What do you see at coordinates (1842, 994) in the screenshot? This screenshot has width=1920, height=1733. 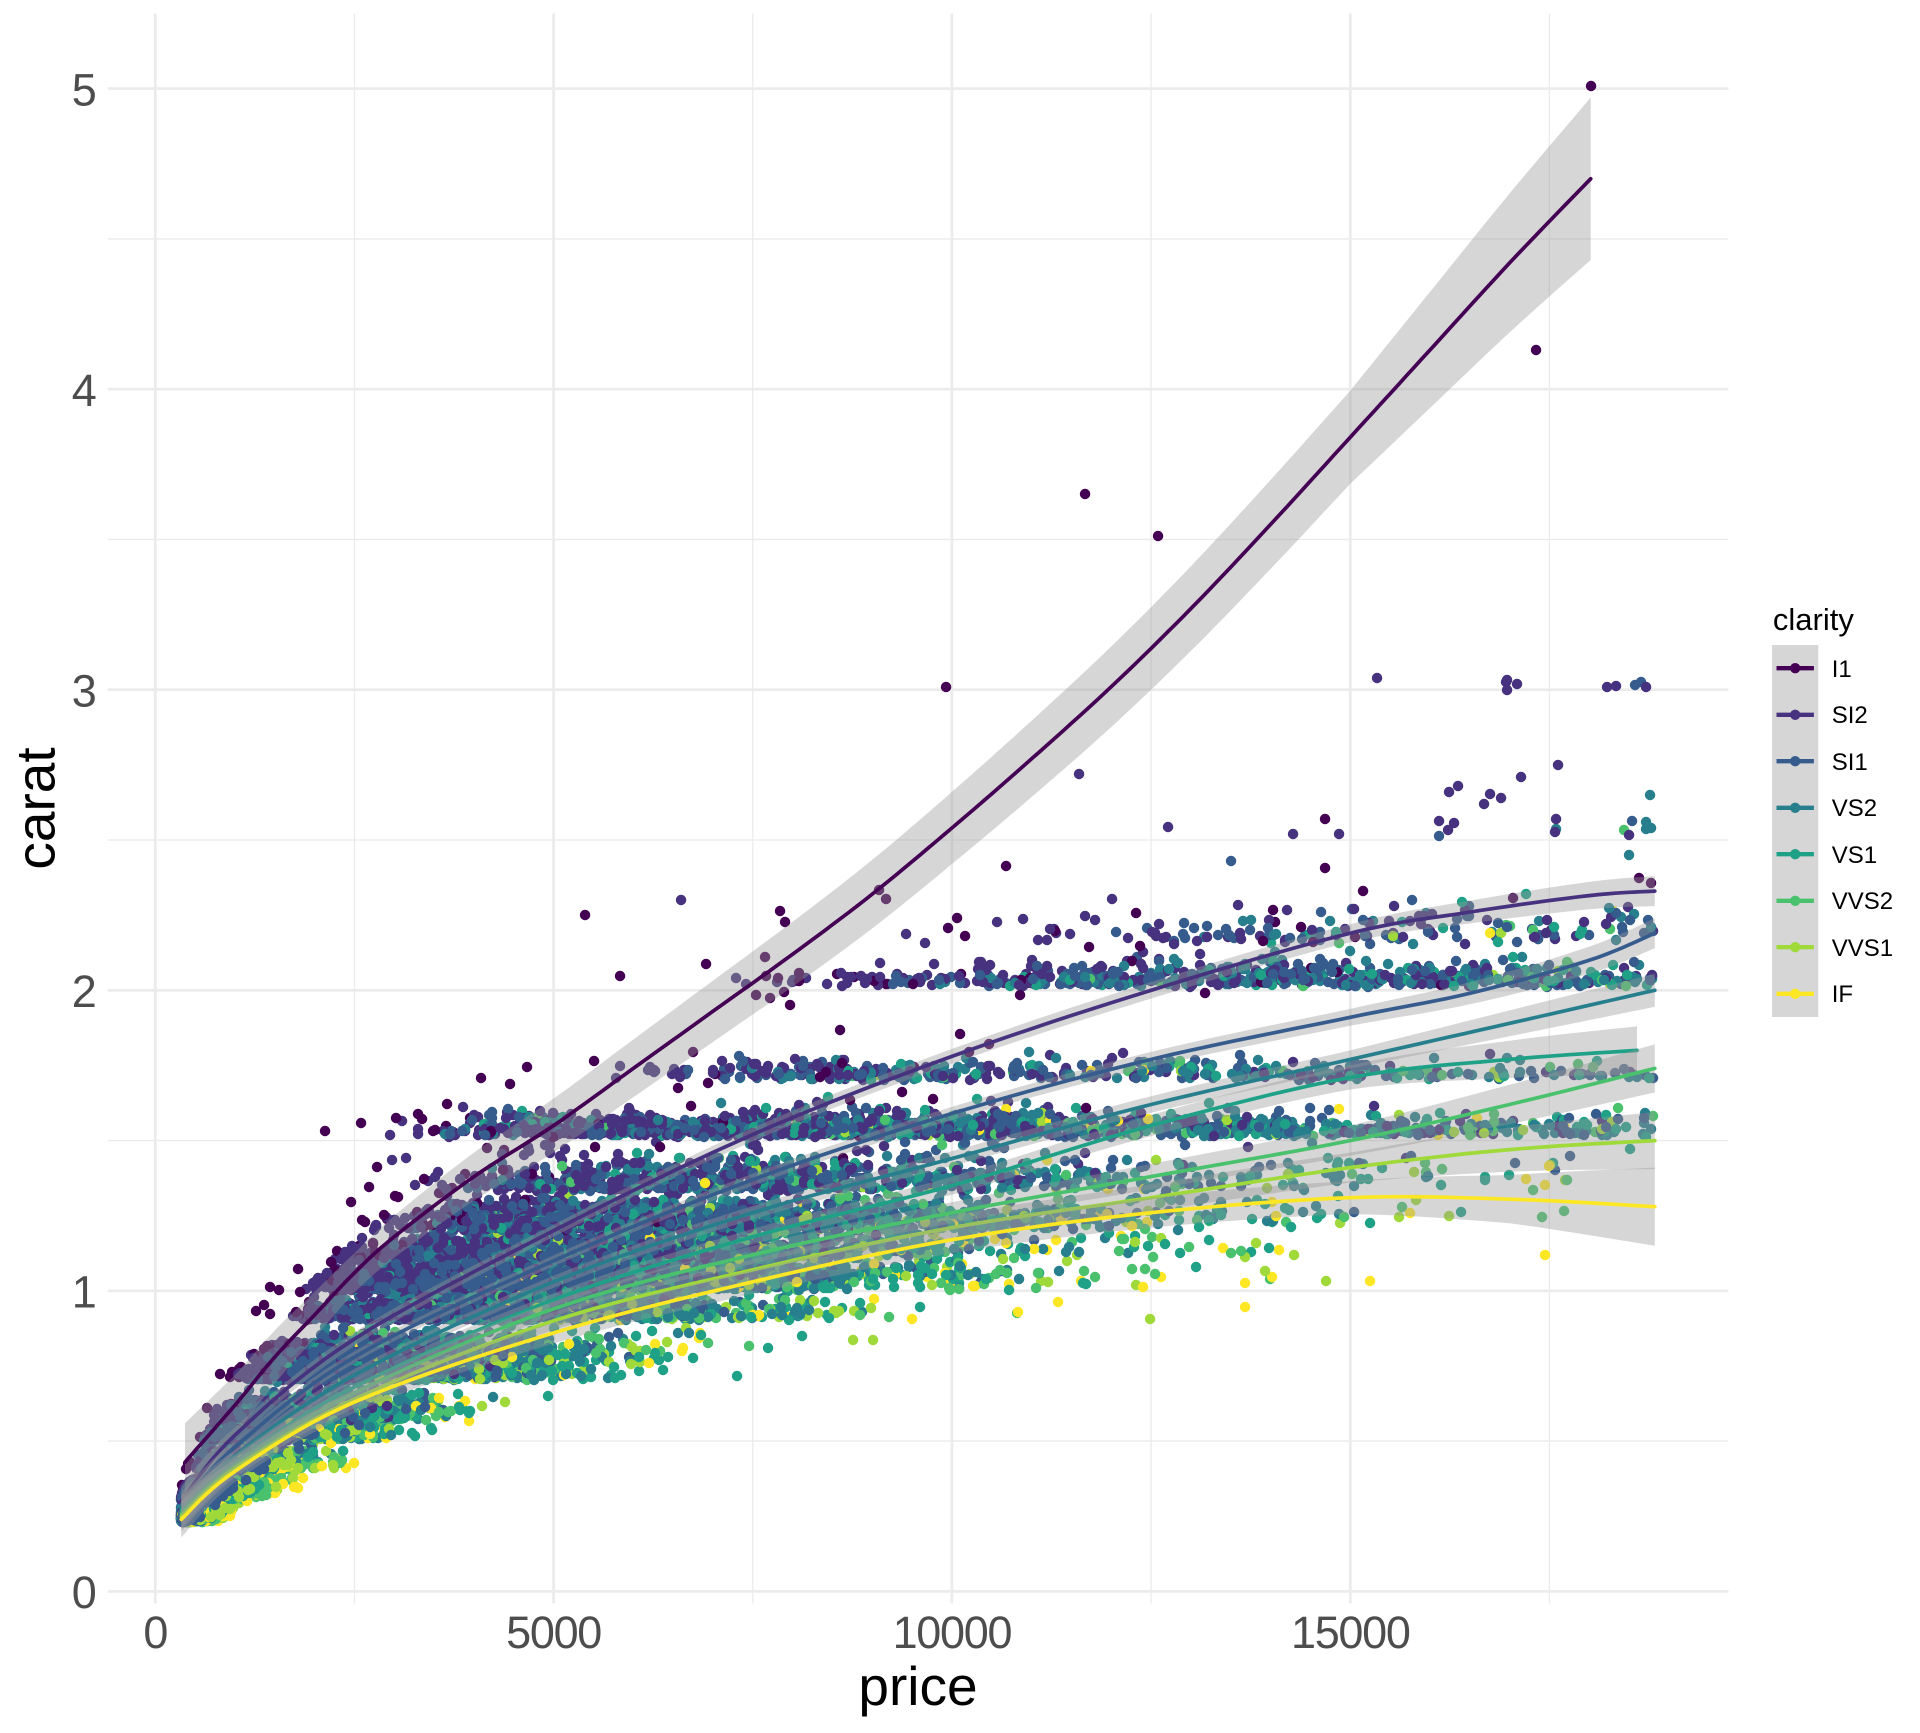 I see `svg-text: IF` at bounding box center [1842, 994].